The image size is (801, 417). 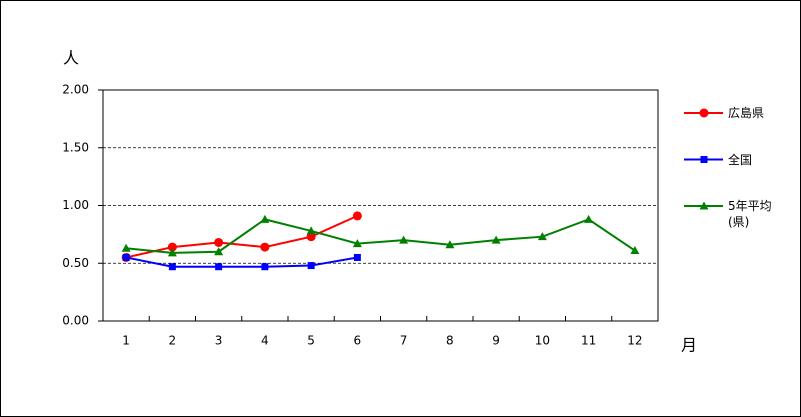 What do you see at coordinates (746, 113) in the screenshot?
I see `legend-label: 広島県` at bounding box center [746, 113].